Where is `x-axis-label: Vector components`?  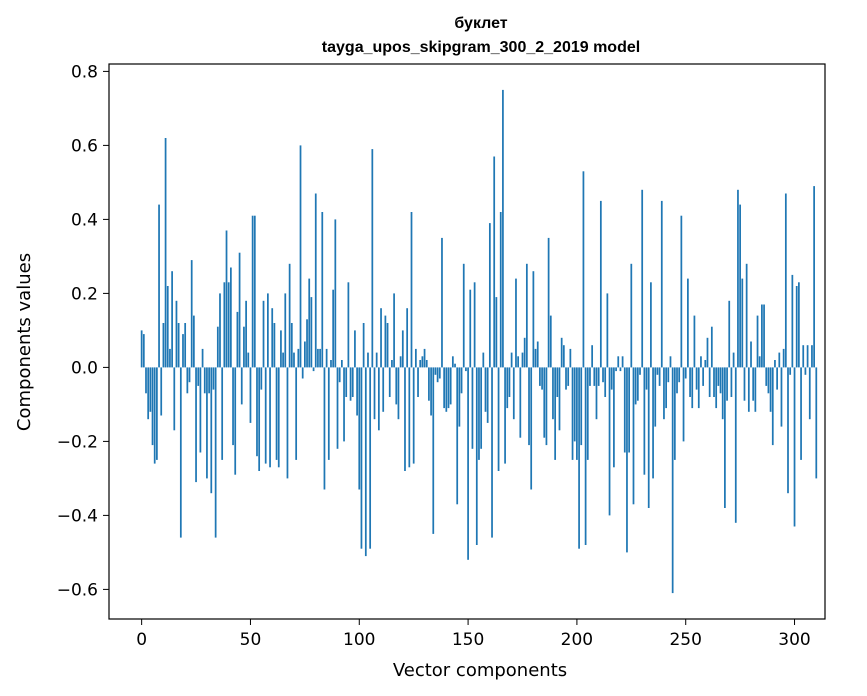
x-axis-label: Vector components is located at coordinates (480, 670).